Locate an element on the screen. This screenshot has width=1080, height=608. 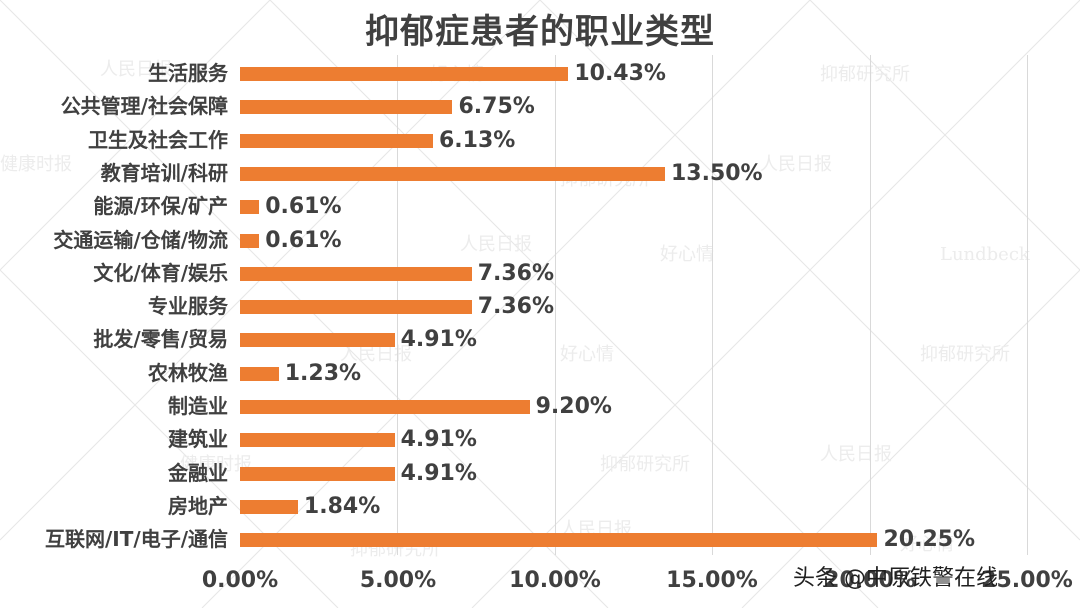
x-tick: 10.00% is located at coordinates (555, 580).